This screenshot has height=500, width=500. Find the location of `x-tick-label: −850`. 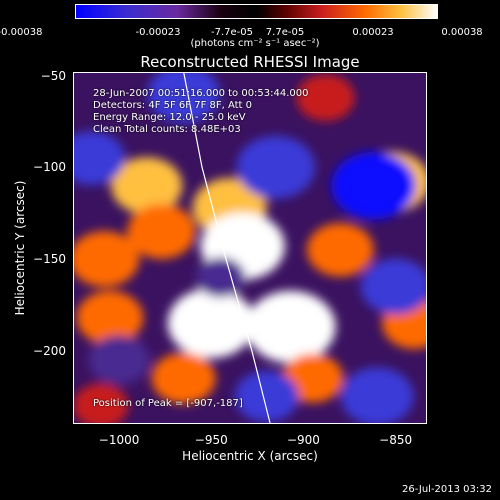

x-tick-label: −850 is located at coordinates (396, 440).